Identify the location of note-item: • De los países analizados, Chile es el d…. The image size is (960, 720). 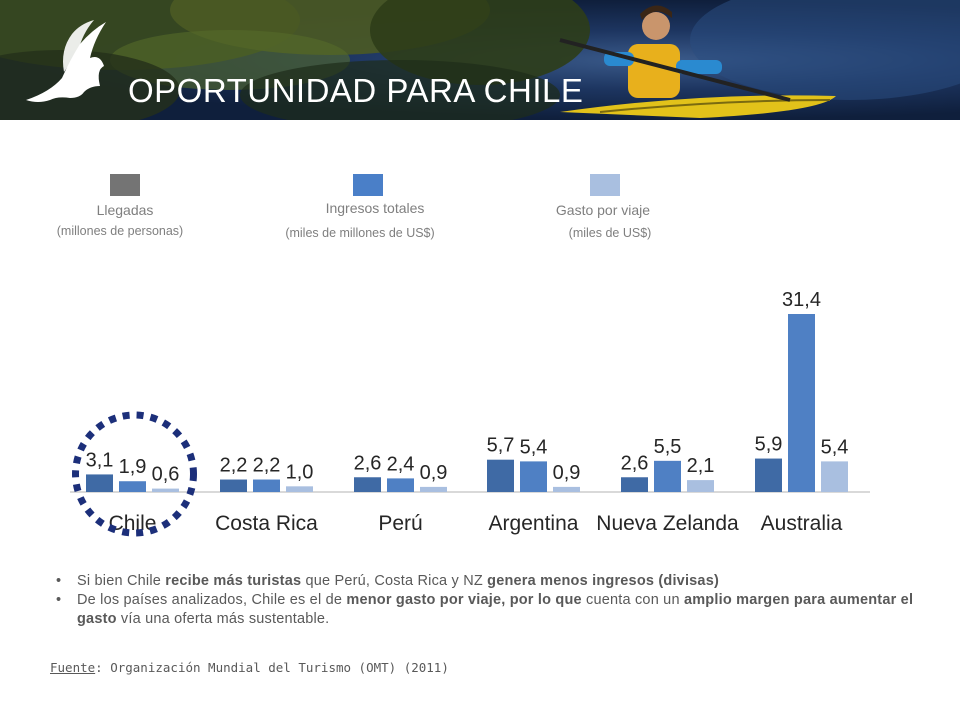
(486, 610).